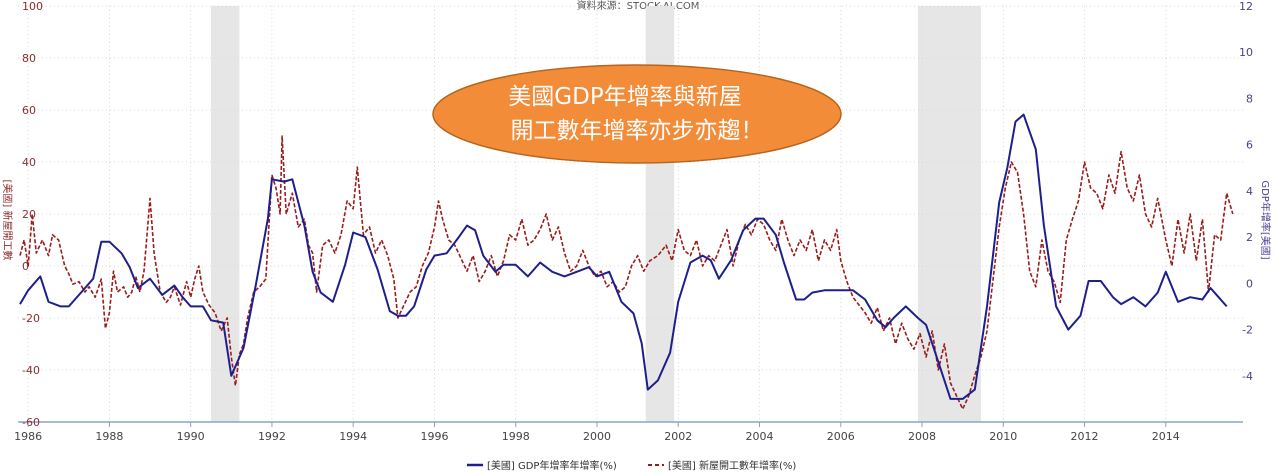 Image resolution: width=1277 pixels, height=472 pixels. I want to click on x-tick-label: 1986, so click(28, 436).